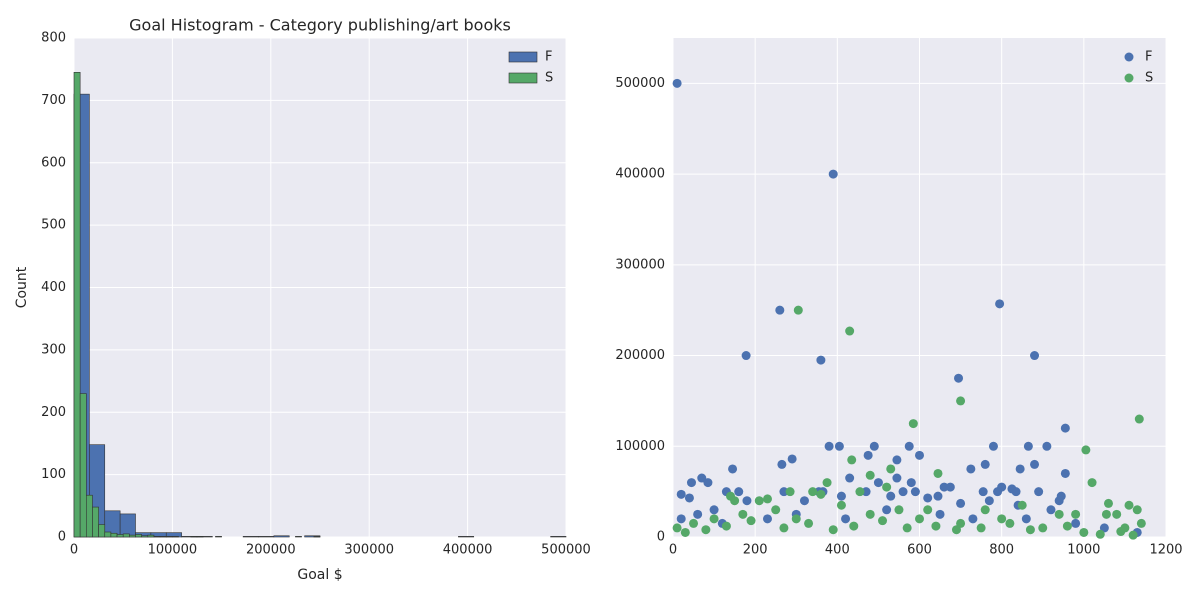 This screenshot has width=1200, height=600. Describe the element at coordinates (755, 550) in the screenshot. I see `x-tick-label: 200` at that location.